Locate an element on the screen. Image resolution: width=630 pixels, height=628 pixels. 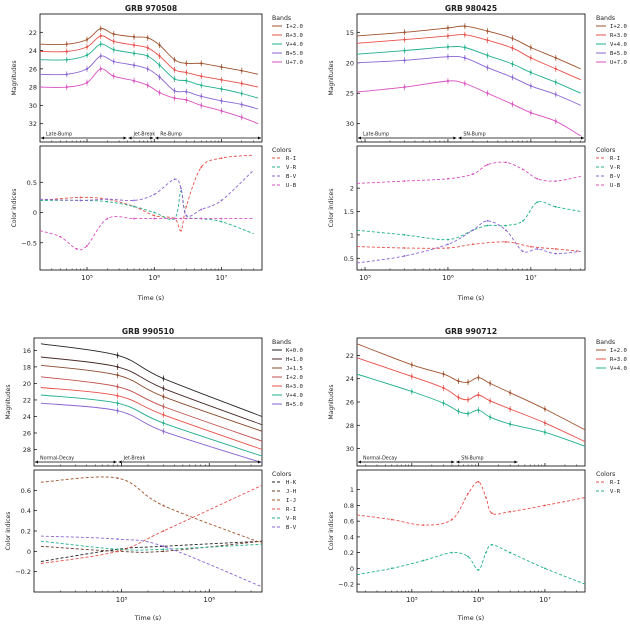
legend-label-k-0-0: K+0.0 is located at coordinates (294, 351).